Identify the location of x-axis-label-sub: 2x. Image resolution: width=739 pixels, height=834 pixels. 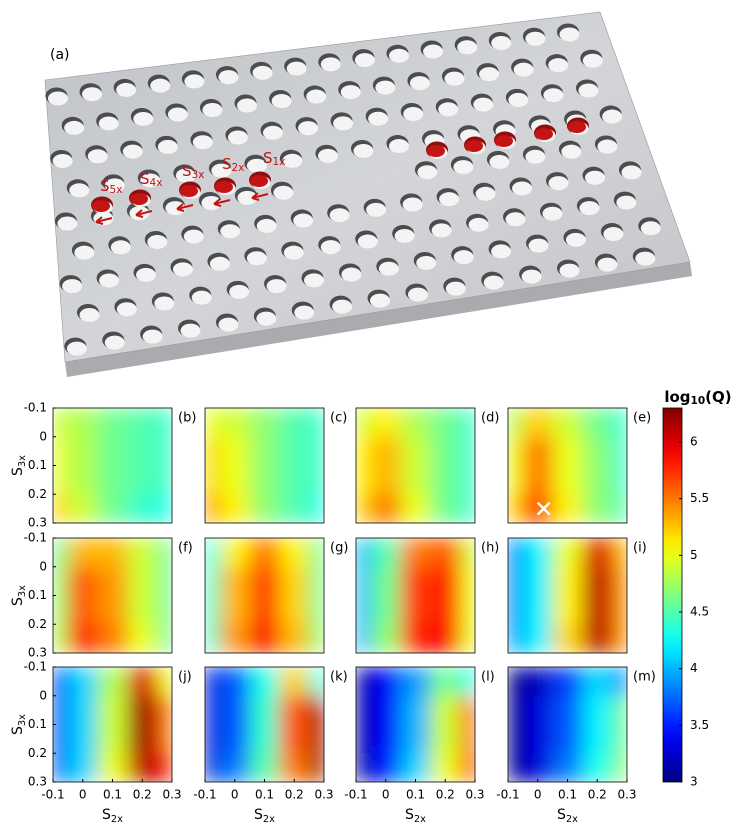
(269, 819).